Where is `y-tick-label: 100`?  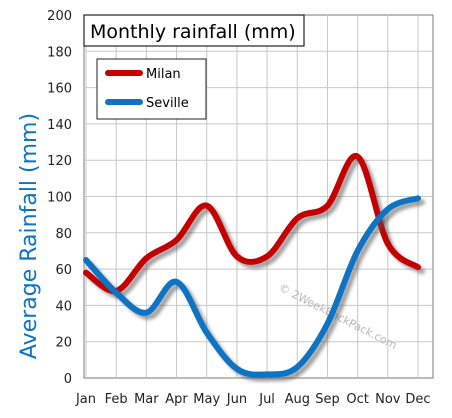
y-tick-label: 100 is located at coordinates (59, 198).